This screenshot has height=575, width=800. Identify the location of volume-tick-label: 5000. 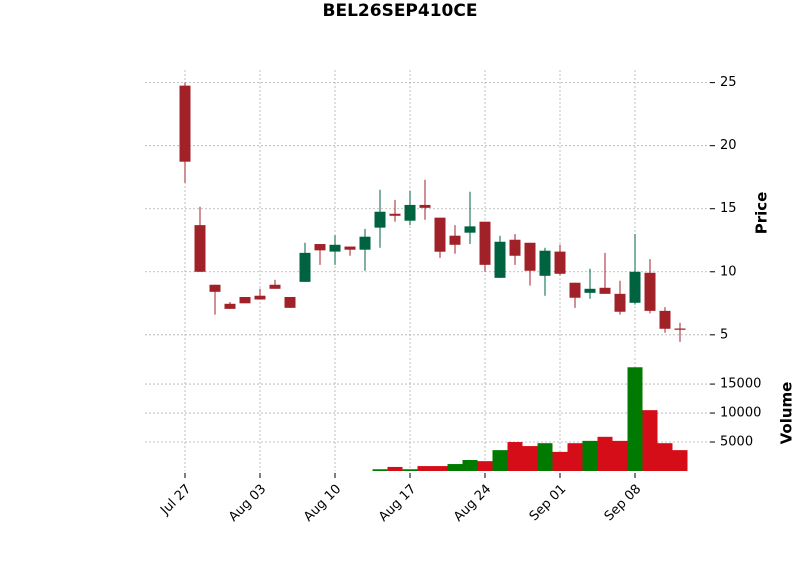
(736, 442).